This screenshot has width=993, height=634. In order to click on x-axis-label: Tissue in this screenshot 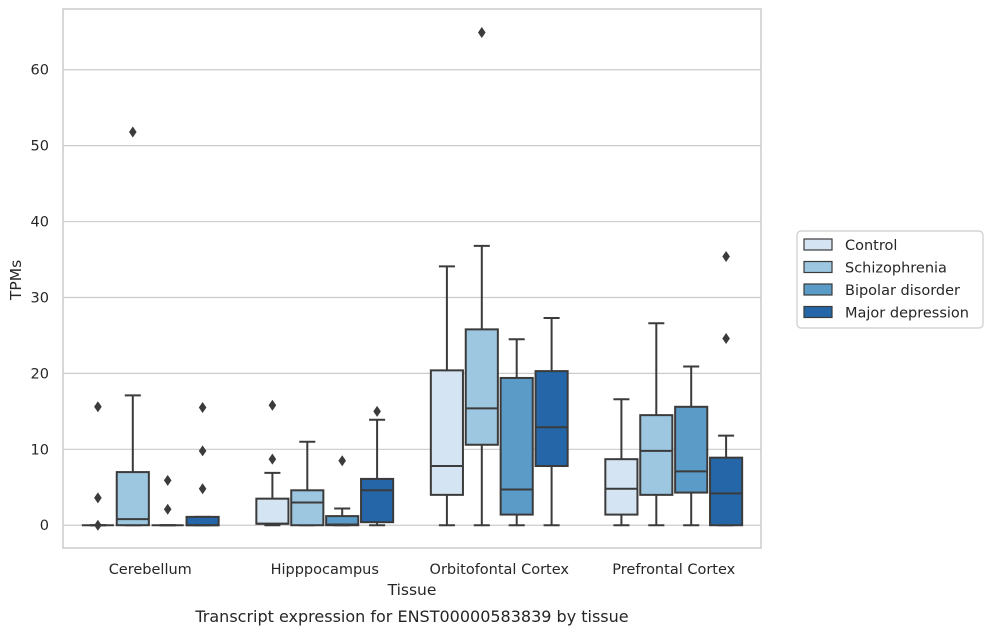, I will do `click(412, 590)`.